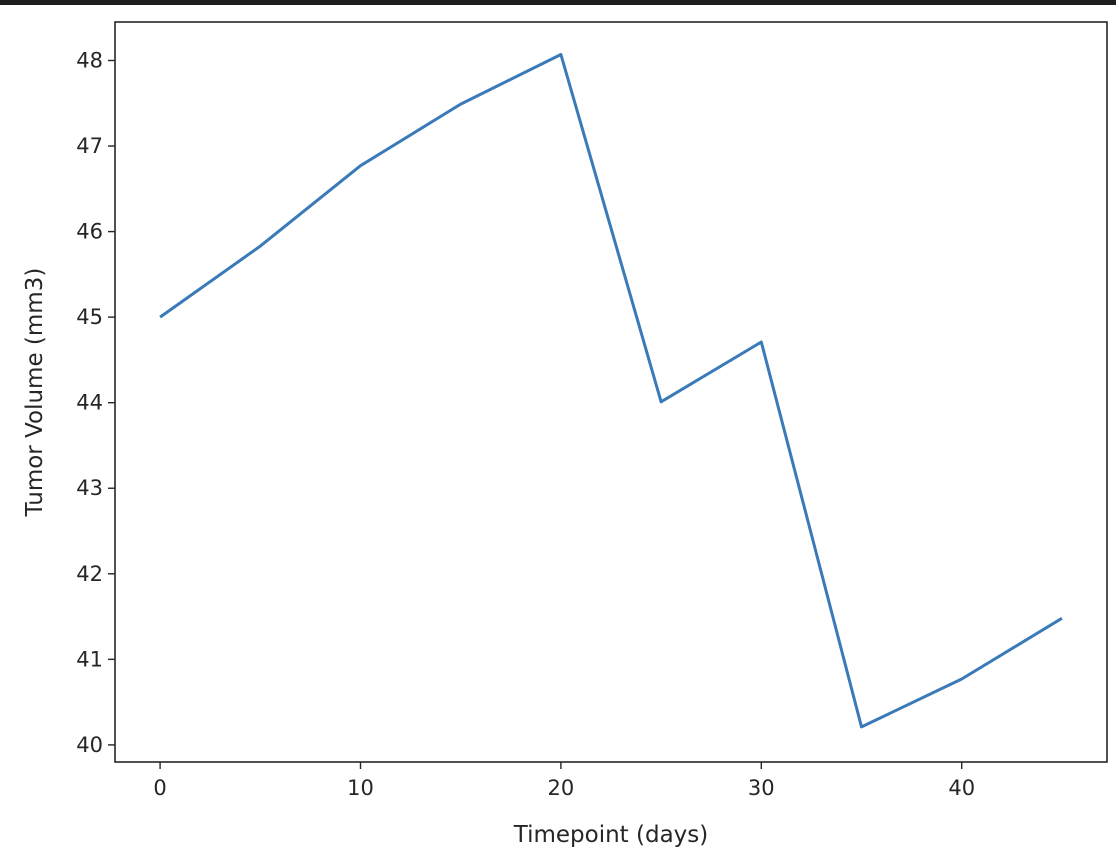 The width and height of the screenshot is (1116, 868). I want to click on y-tick-label: 40, so click(89, 745).